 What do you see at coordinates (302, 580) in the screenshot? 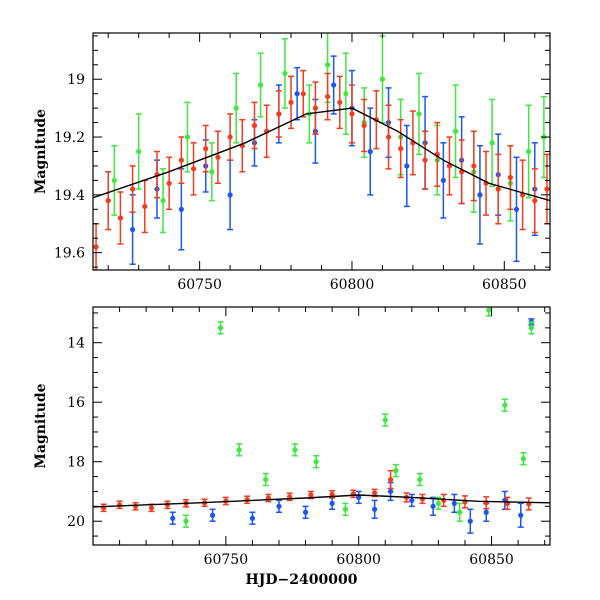
I see `x-axis-label: HJD−2400000` at bounding box center [302, 580].